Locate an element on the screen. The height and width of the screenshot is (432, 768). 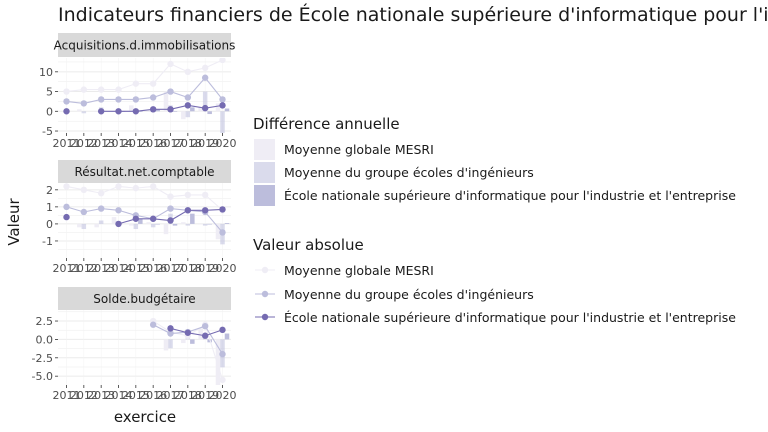
y-tick-label: 5 is located at coordinates (49, 92).